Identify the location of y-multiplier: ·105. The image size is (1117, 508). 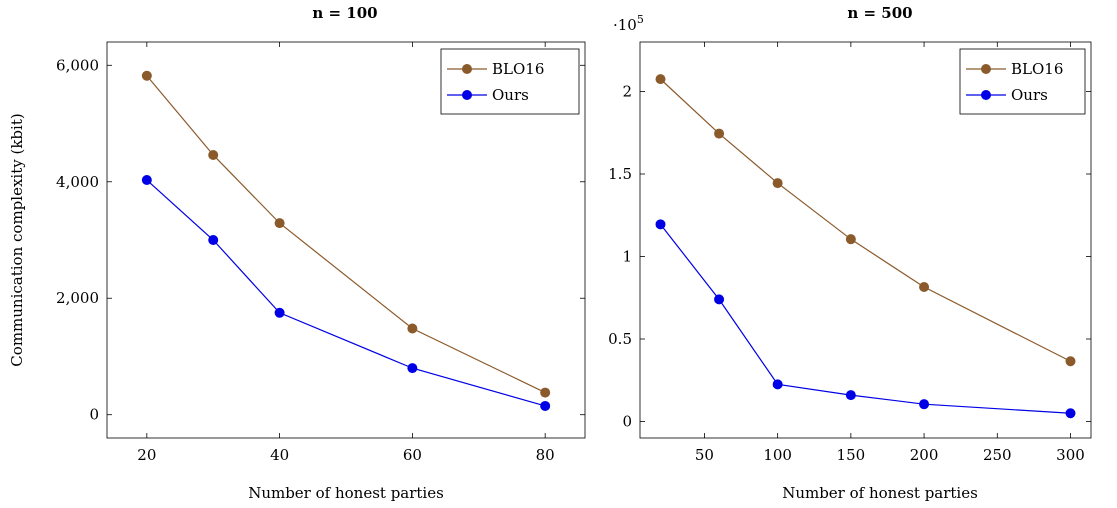
(628, 23).